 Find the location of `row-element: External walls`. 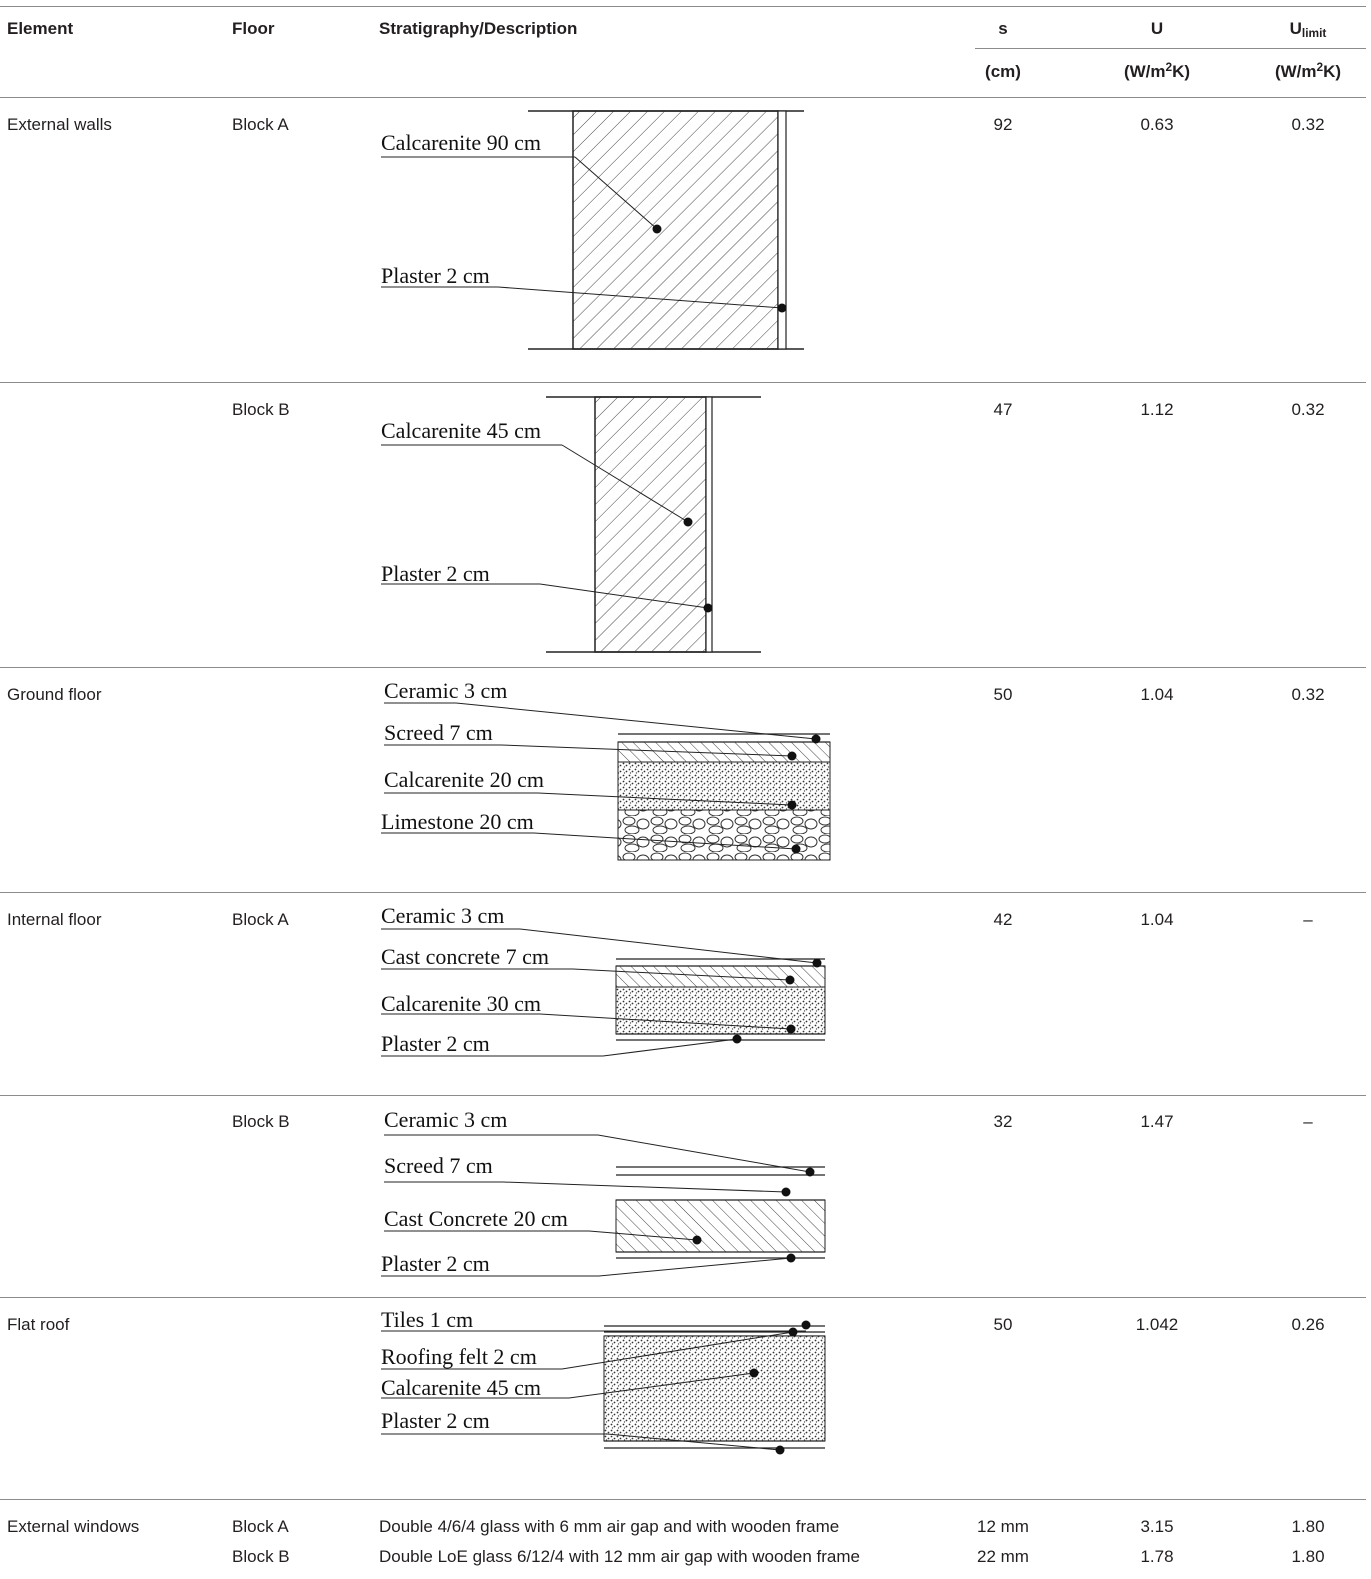

row-element: External walls is located at coordinates (59, 124).